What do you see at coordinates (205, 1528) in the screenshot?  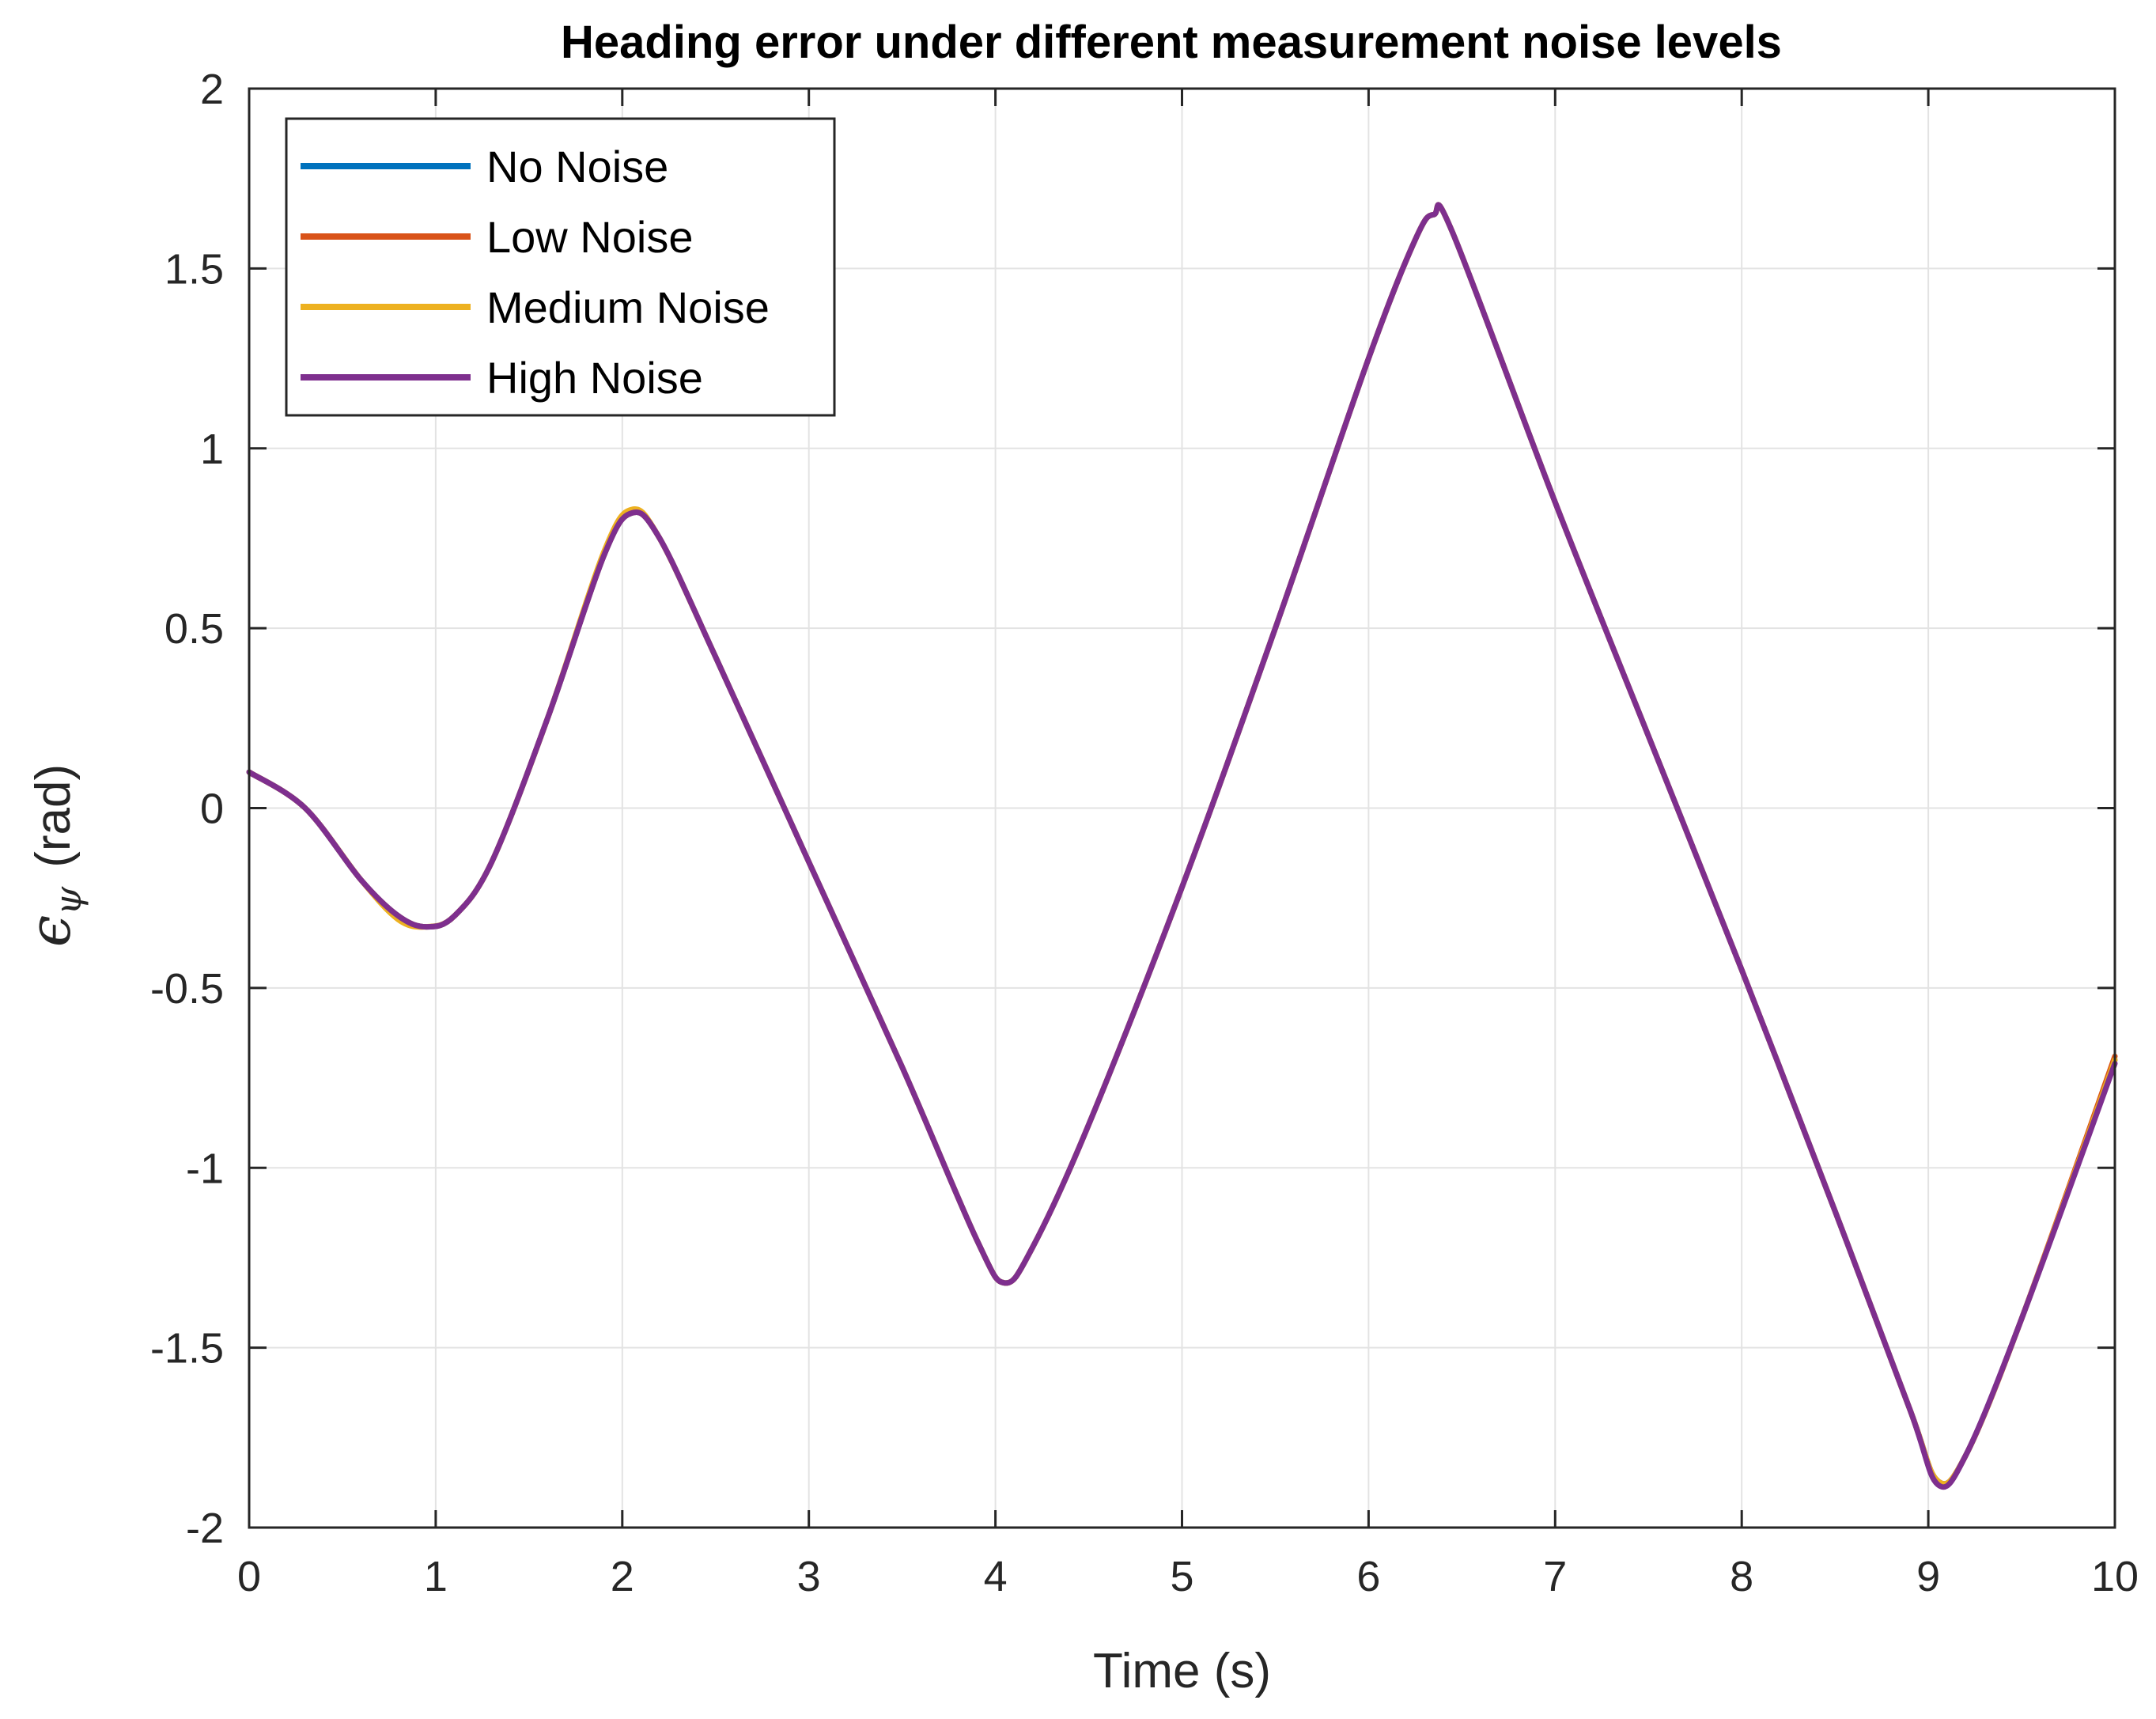 I see `y-tick-label: -2` at bounding box center [205, 1528].